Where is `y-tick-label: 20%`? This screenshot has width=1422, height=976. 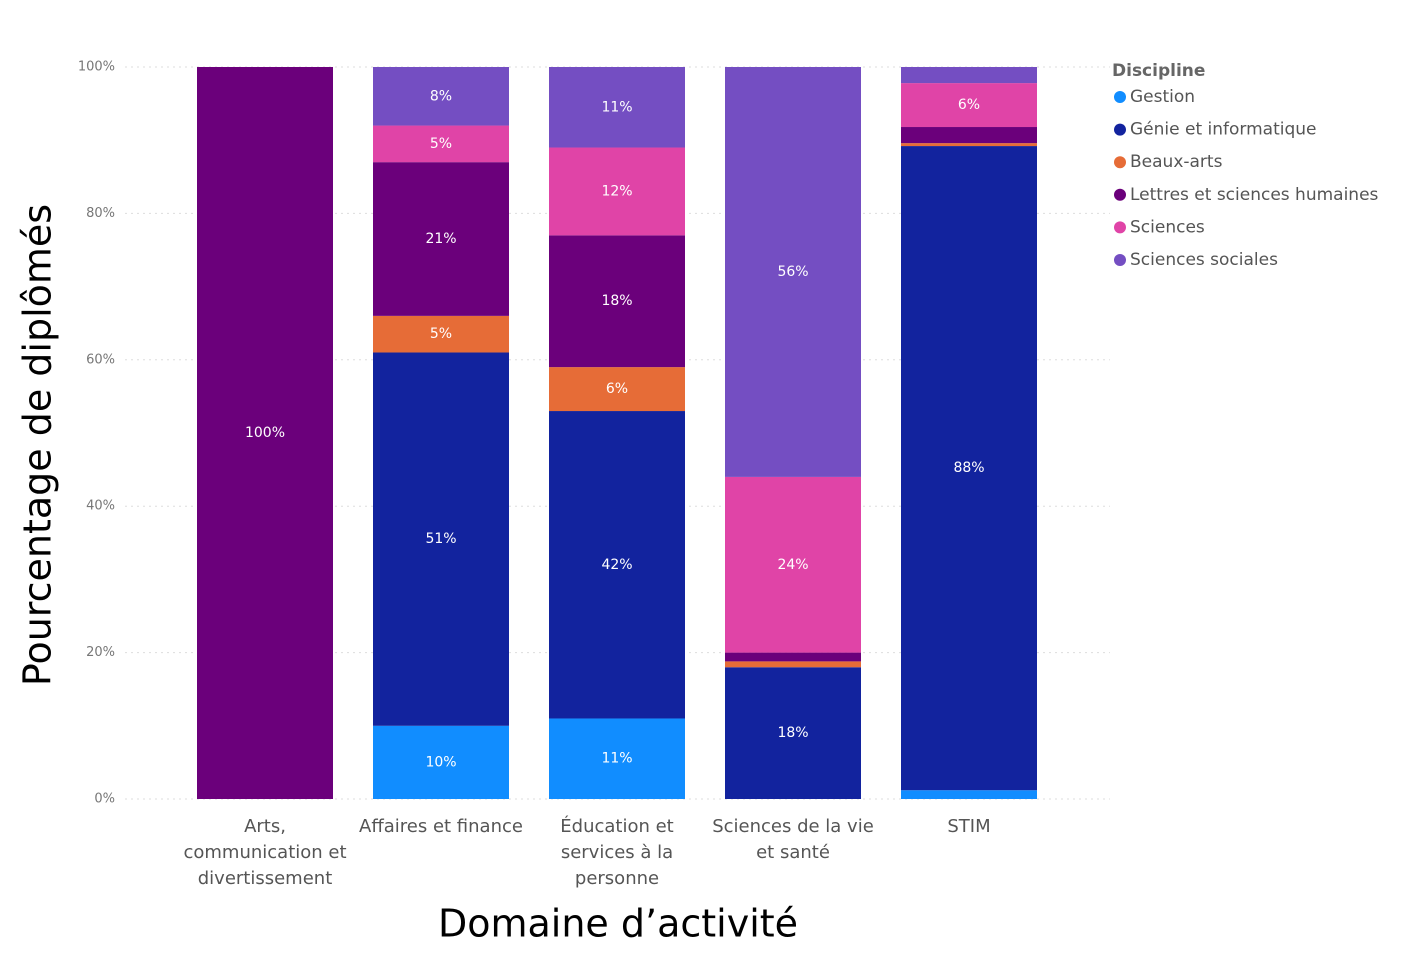
y-tick-label: 20% is located at coordinates (100, 652).